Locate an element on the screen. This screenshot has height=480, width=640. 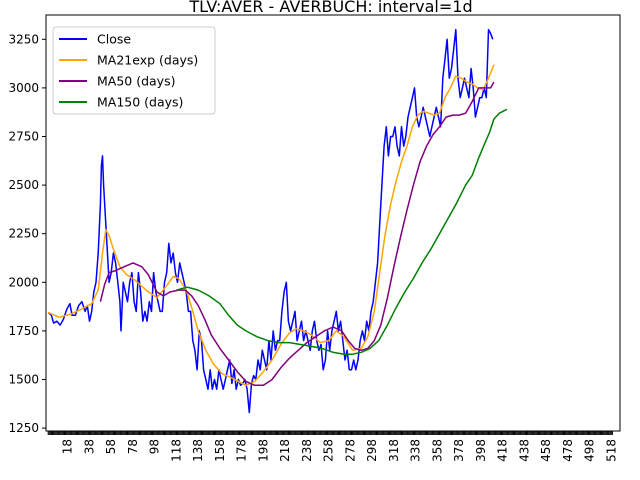
x-tick-label: 218 is located at coordinates (285, 450).